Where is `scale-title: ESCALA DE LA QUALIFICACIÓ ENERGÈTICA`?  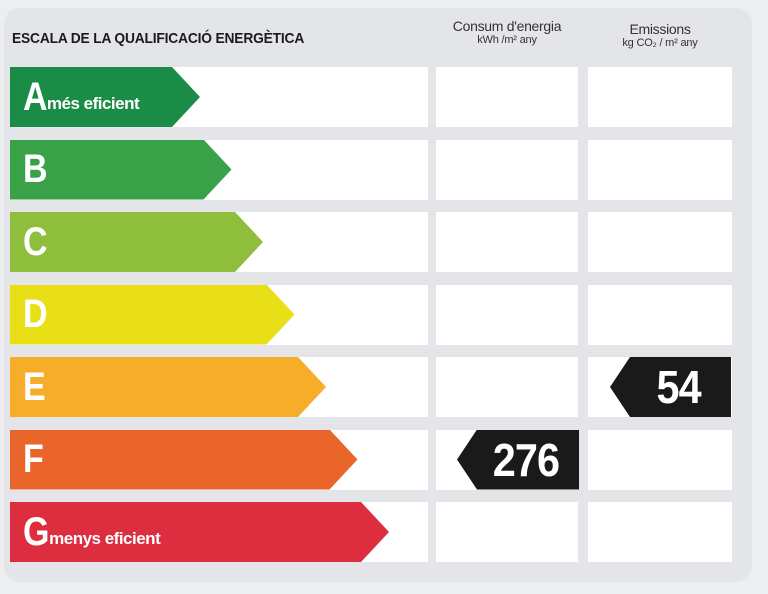 scale-title: ESCALA DE LA QUALIFICACIÓ ENERGÈTICA is located at coordinates (158, 38).